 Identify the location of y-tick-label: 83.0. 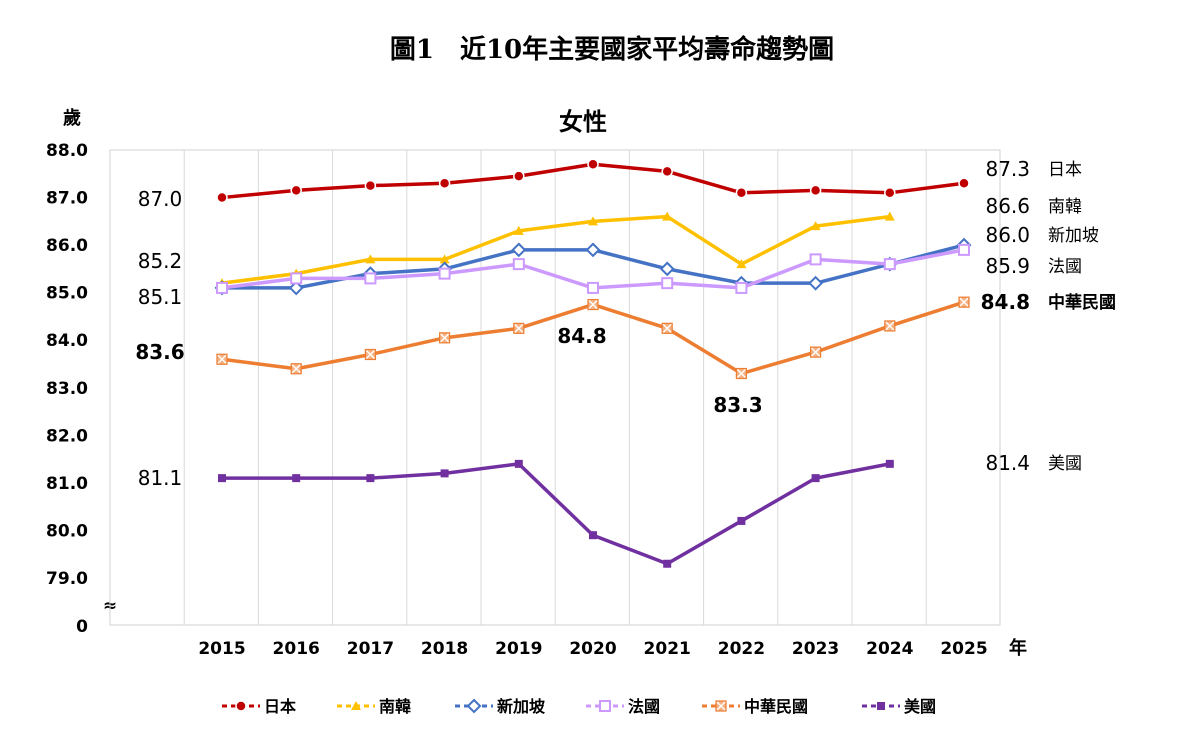
(67, 389).